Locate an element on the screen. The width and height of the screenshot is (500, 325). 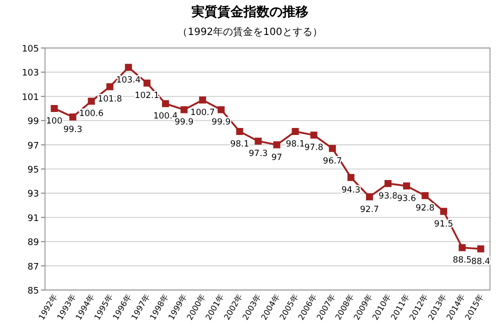
data-label: 92.7 is located at coordinates (369, 209).